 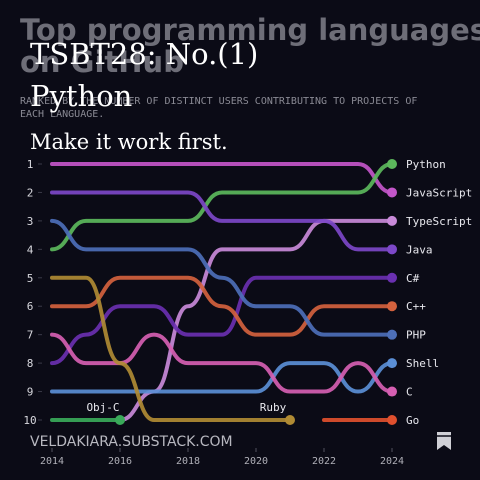 What do you see at coordinates (131, 442) in the screenshot?
I see `footer: VELDAKIARA.SUBSTACK.COM` at bounding box center [131, 442].